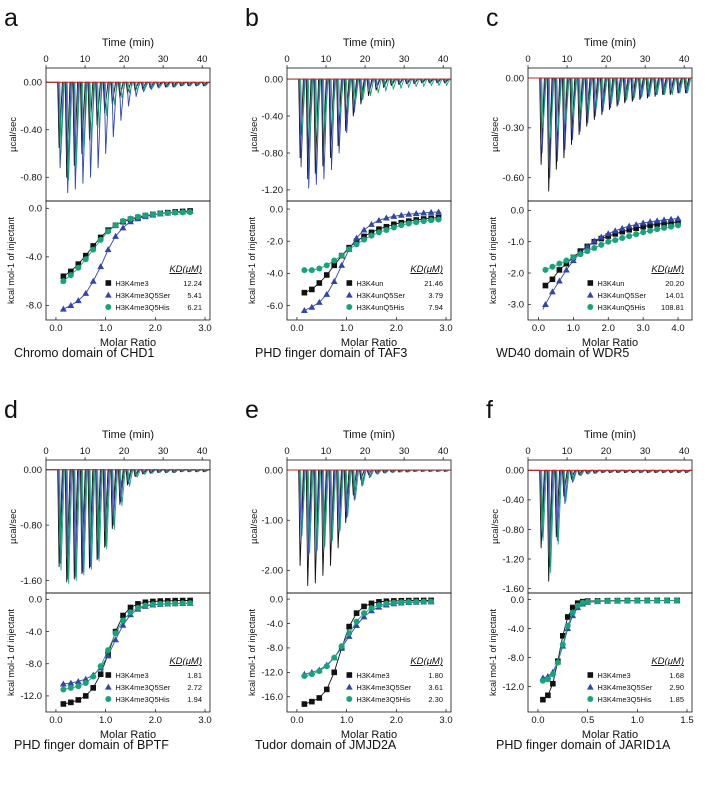 Image resolution: width=721 pixels, height=785 pixels. What do you see at coordinates (435, 295) in the screenshot?
I see `legend-kd-value: 3.79` at bounding box center [435, 295].